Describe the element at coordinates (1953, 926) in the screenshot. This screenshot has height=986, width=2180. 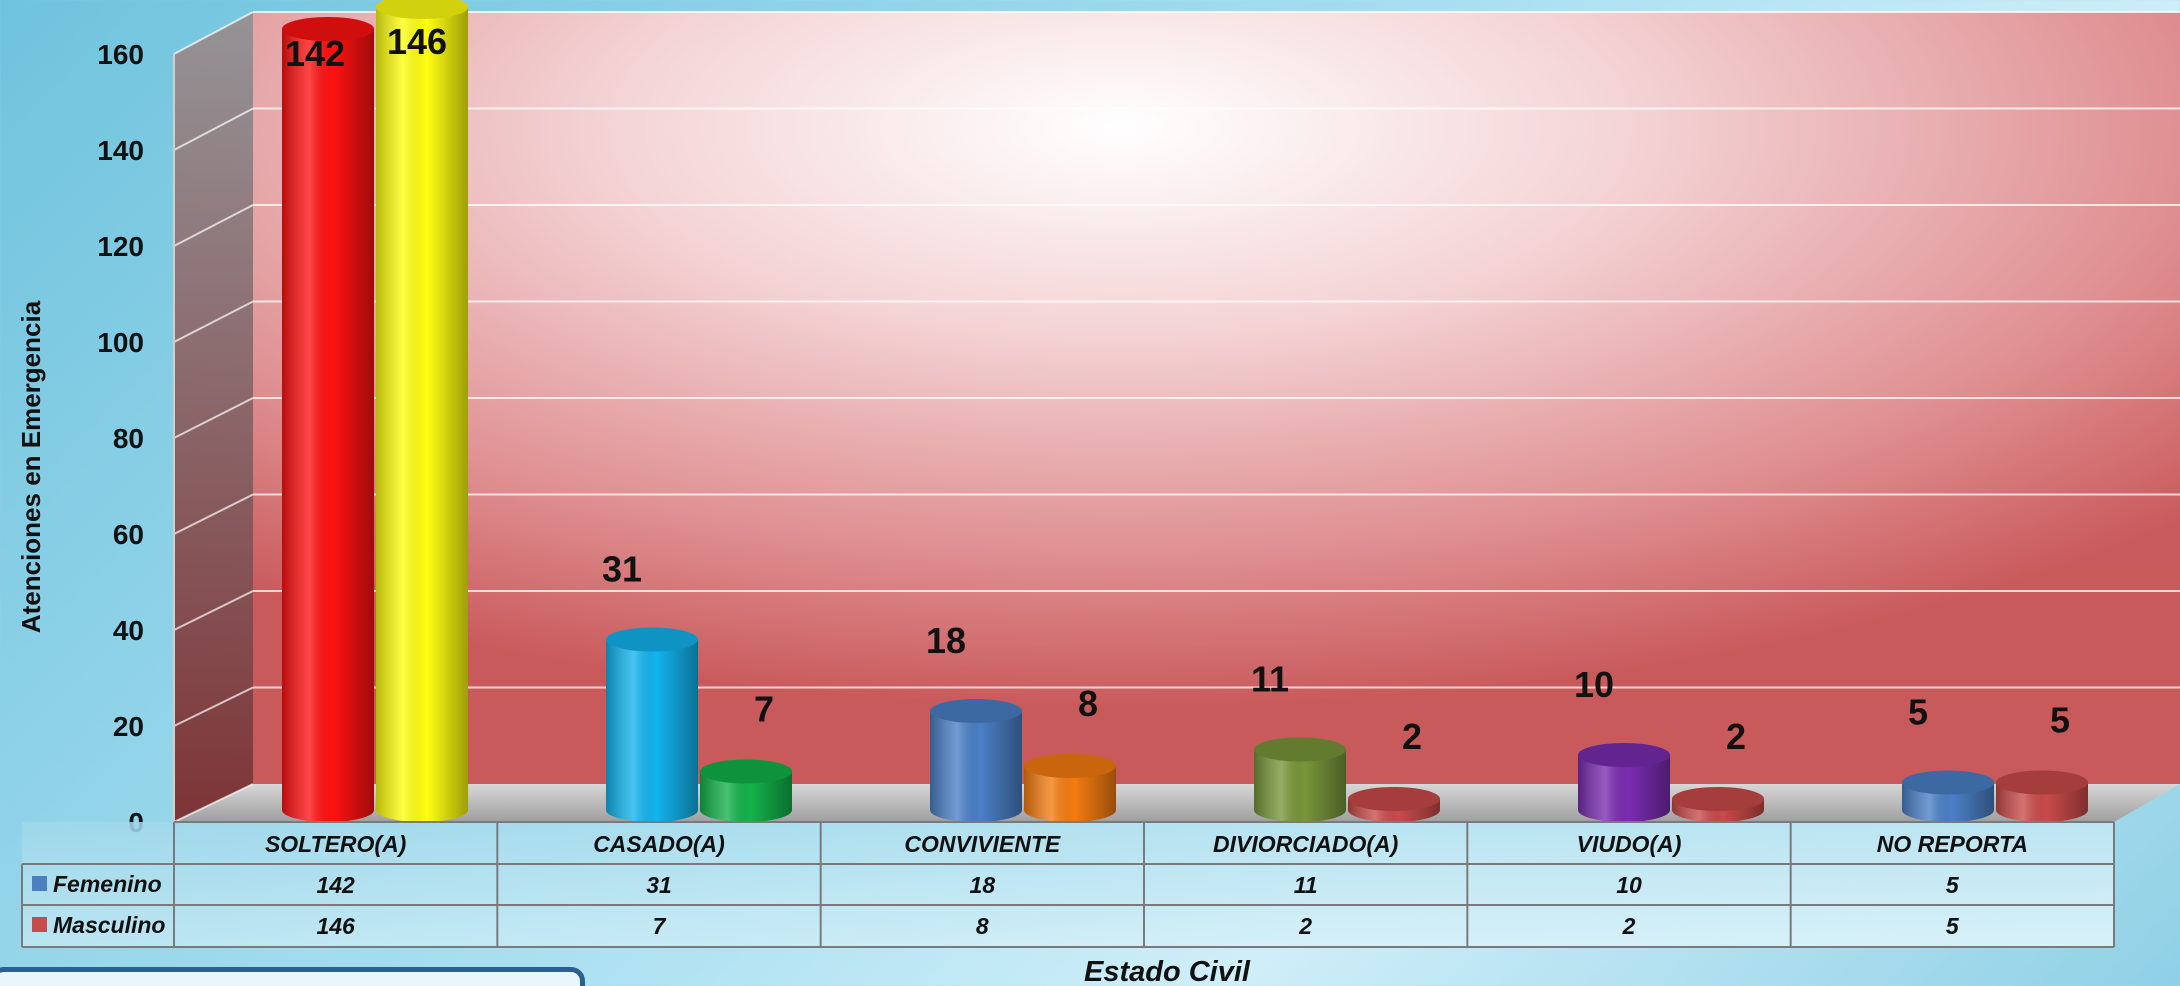
I see `table-cell-masculino-no-reporta: 5` at that location.